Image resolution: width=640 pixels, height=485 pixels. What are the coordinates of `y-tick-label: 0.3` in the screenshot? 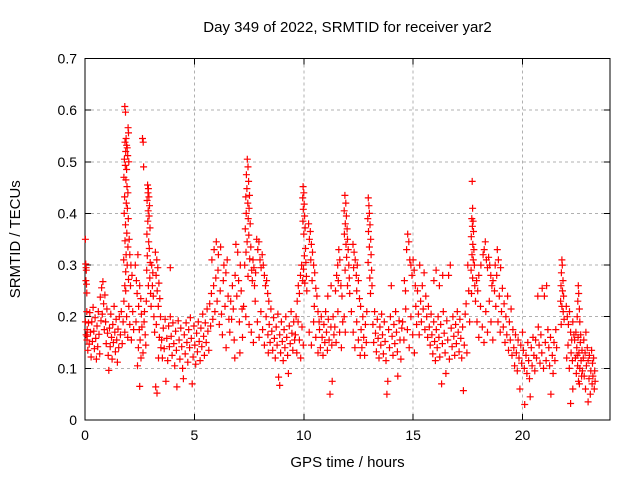 It's located at (68, 265).